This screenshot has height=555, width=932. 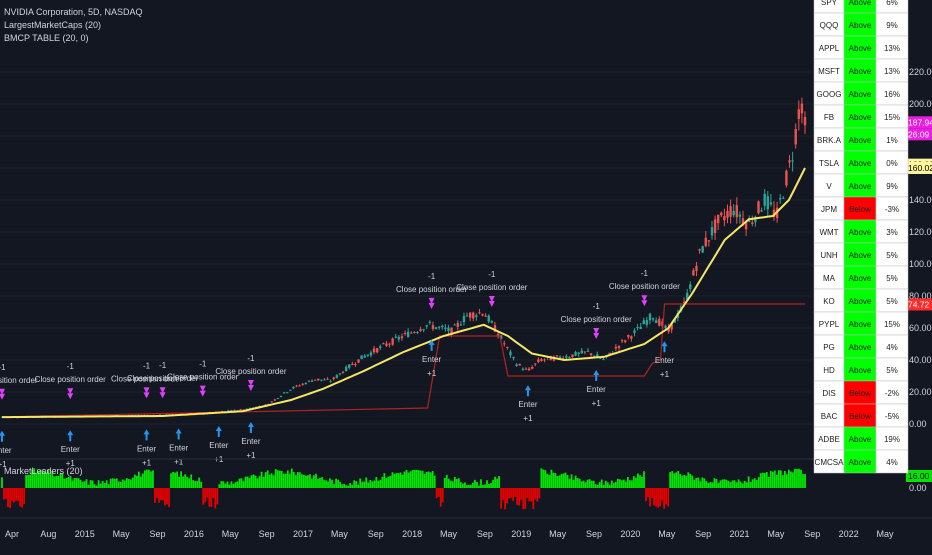 I want to click on price-tick-label: 40.00, so click(x=920, y=360).